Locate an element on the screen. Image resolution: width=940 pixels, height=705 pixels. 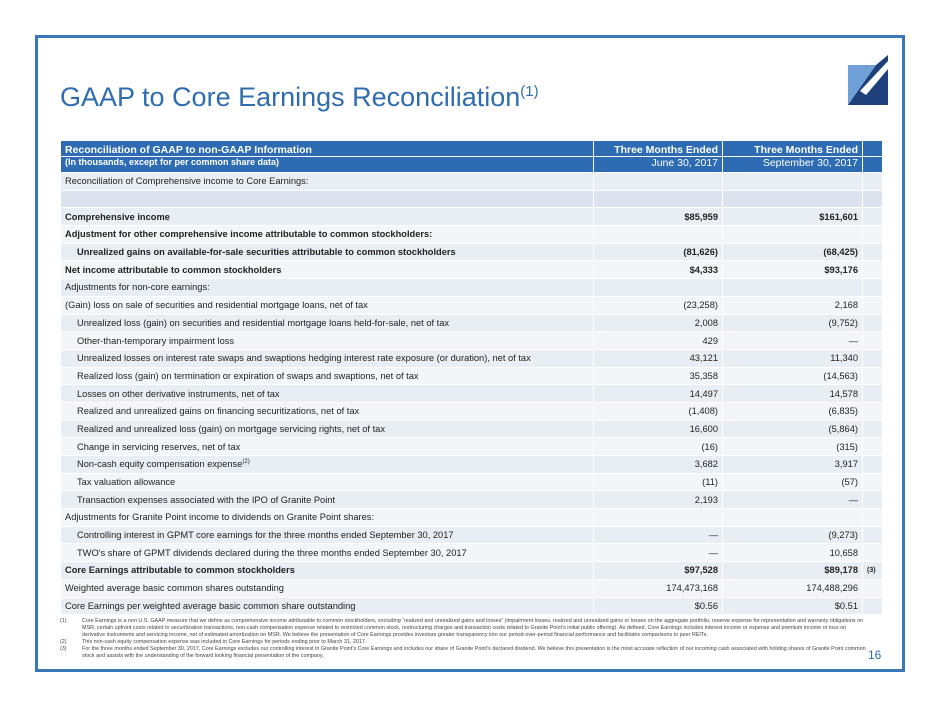
value: 10,658 is located at coordinates (843, 552).